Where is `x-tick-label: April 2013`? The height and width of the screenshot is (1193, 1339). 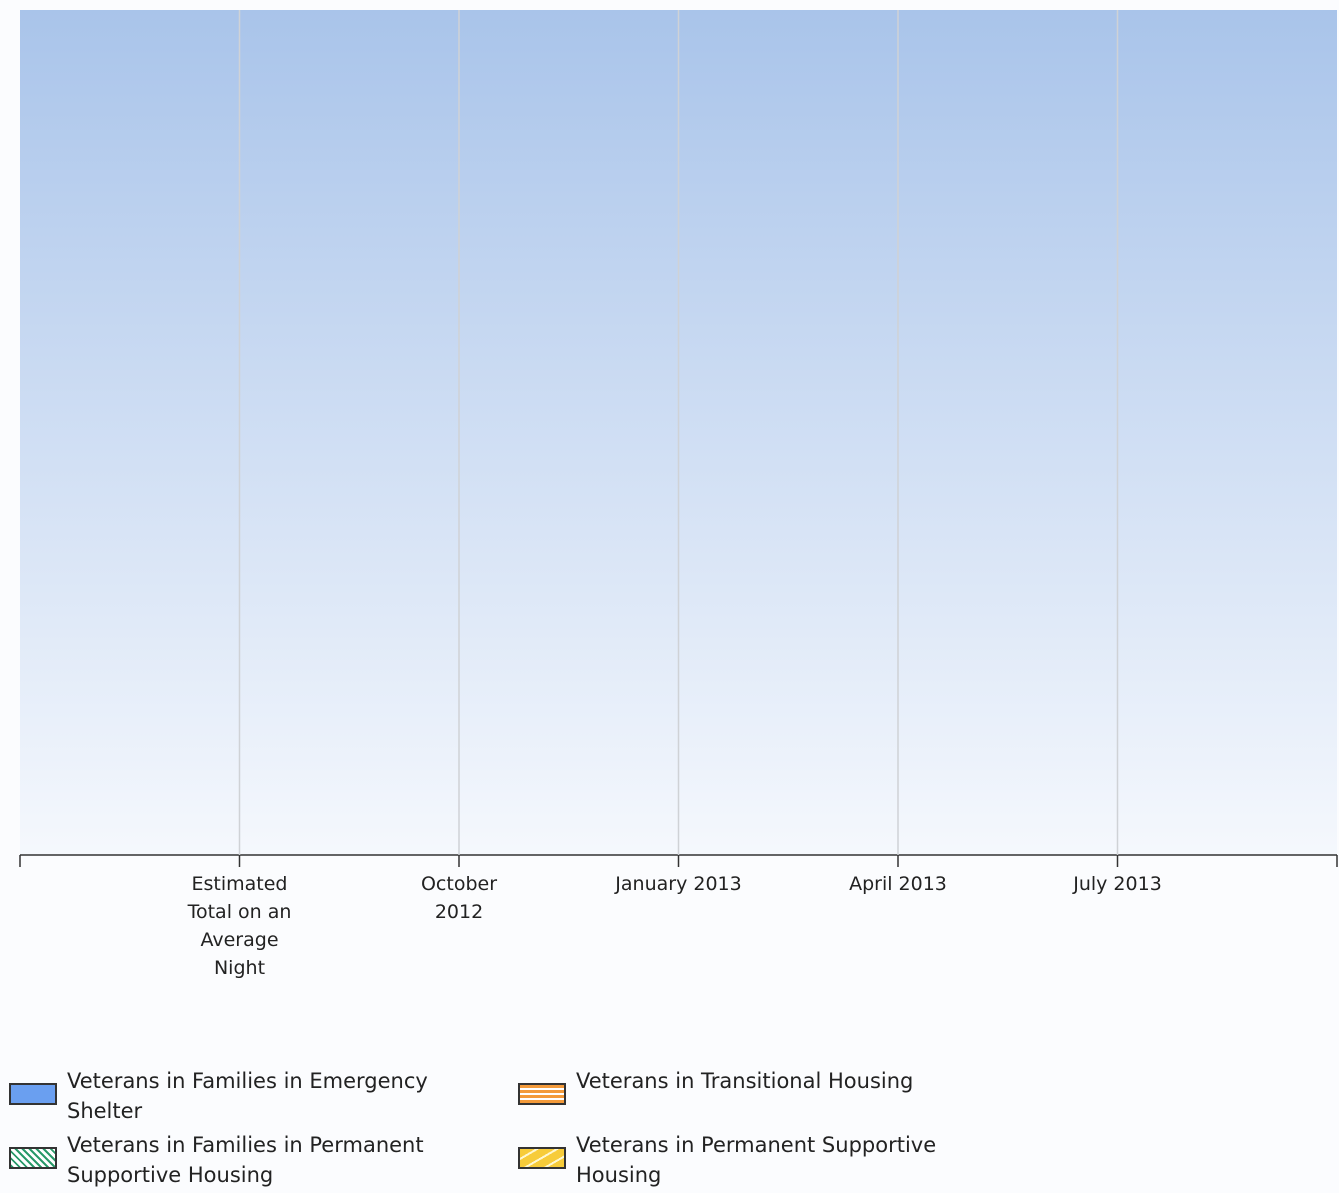 x-tick-label: April 2013 is located at coordinates (898, 884).